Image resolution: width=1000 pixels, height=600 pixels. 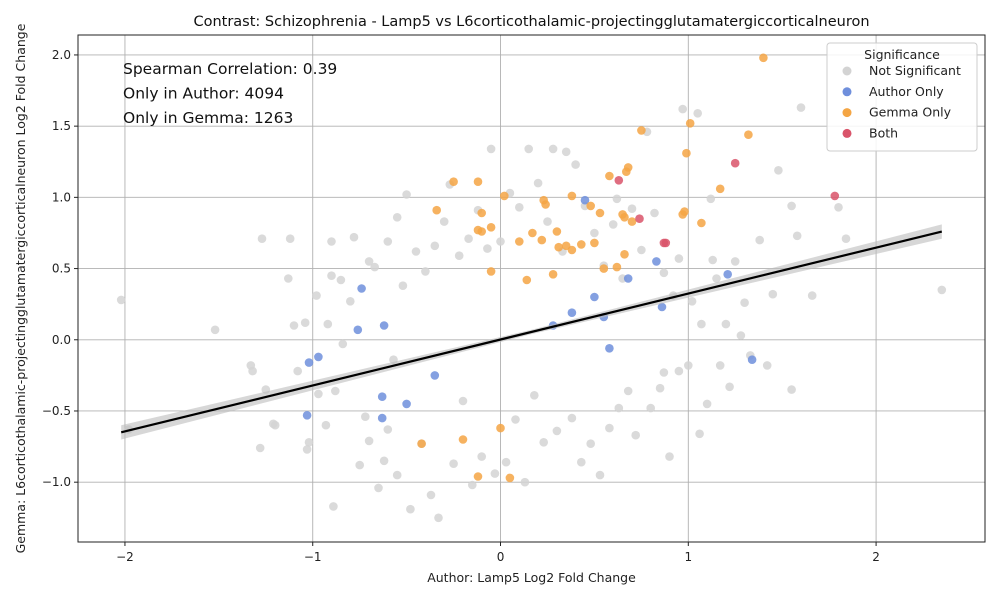 I want to click on x-tick-label: −1, so click(x=313, y=557).